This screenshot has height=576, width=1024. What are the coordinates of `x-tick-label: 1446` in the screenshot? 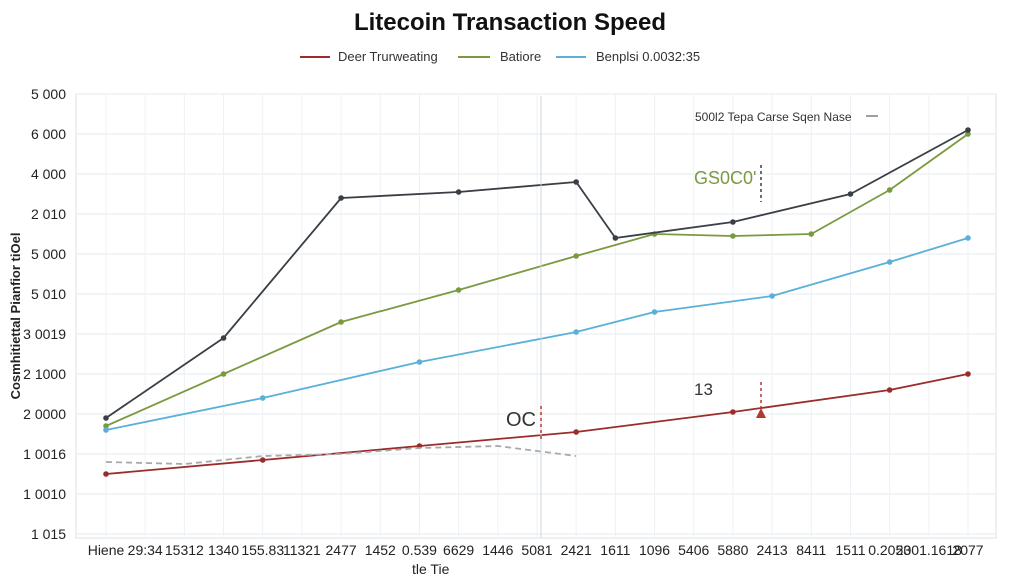 It's located at (497, 550).